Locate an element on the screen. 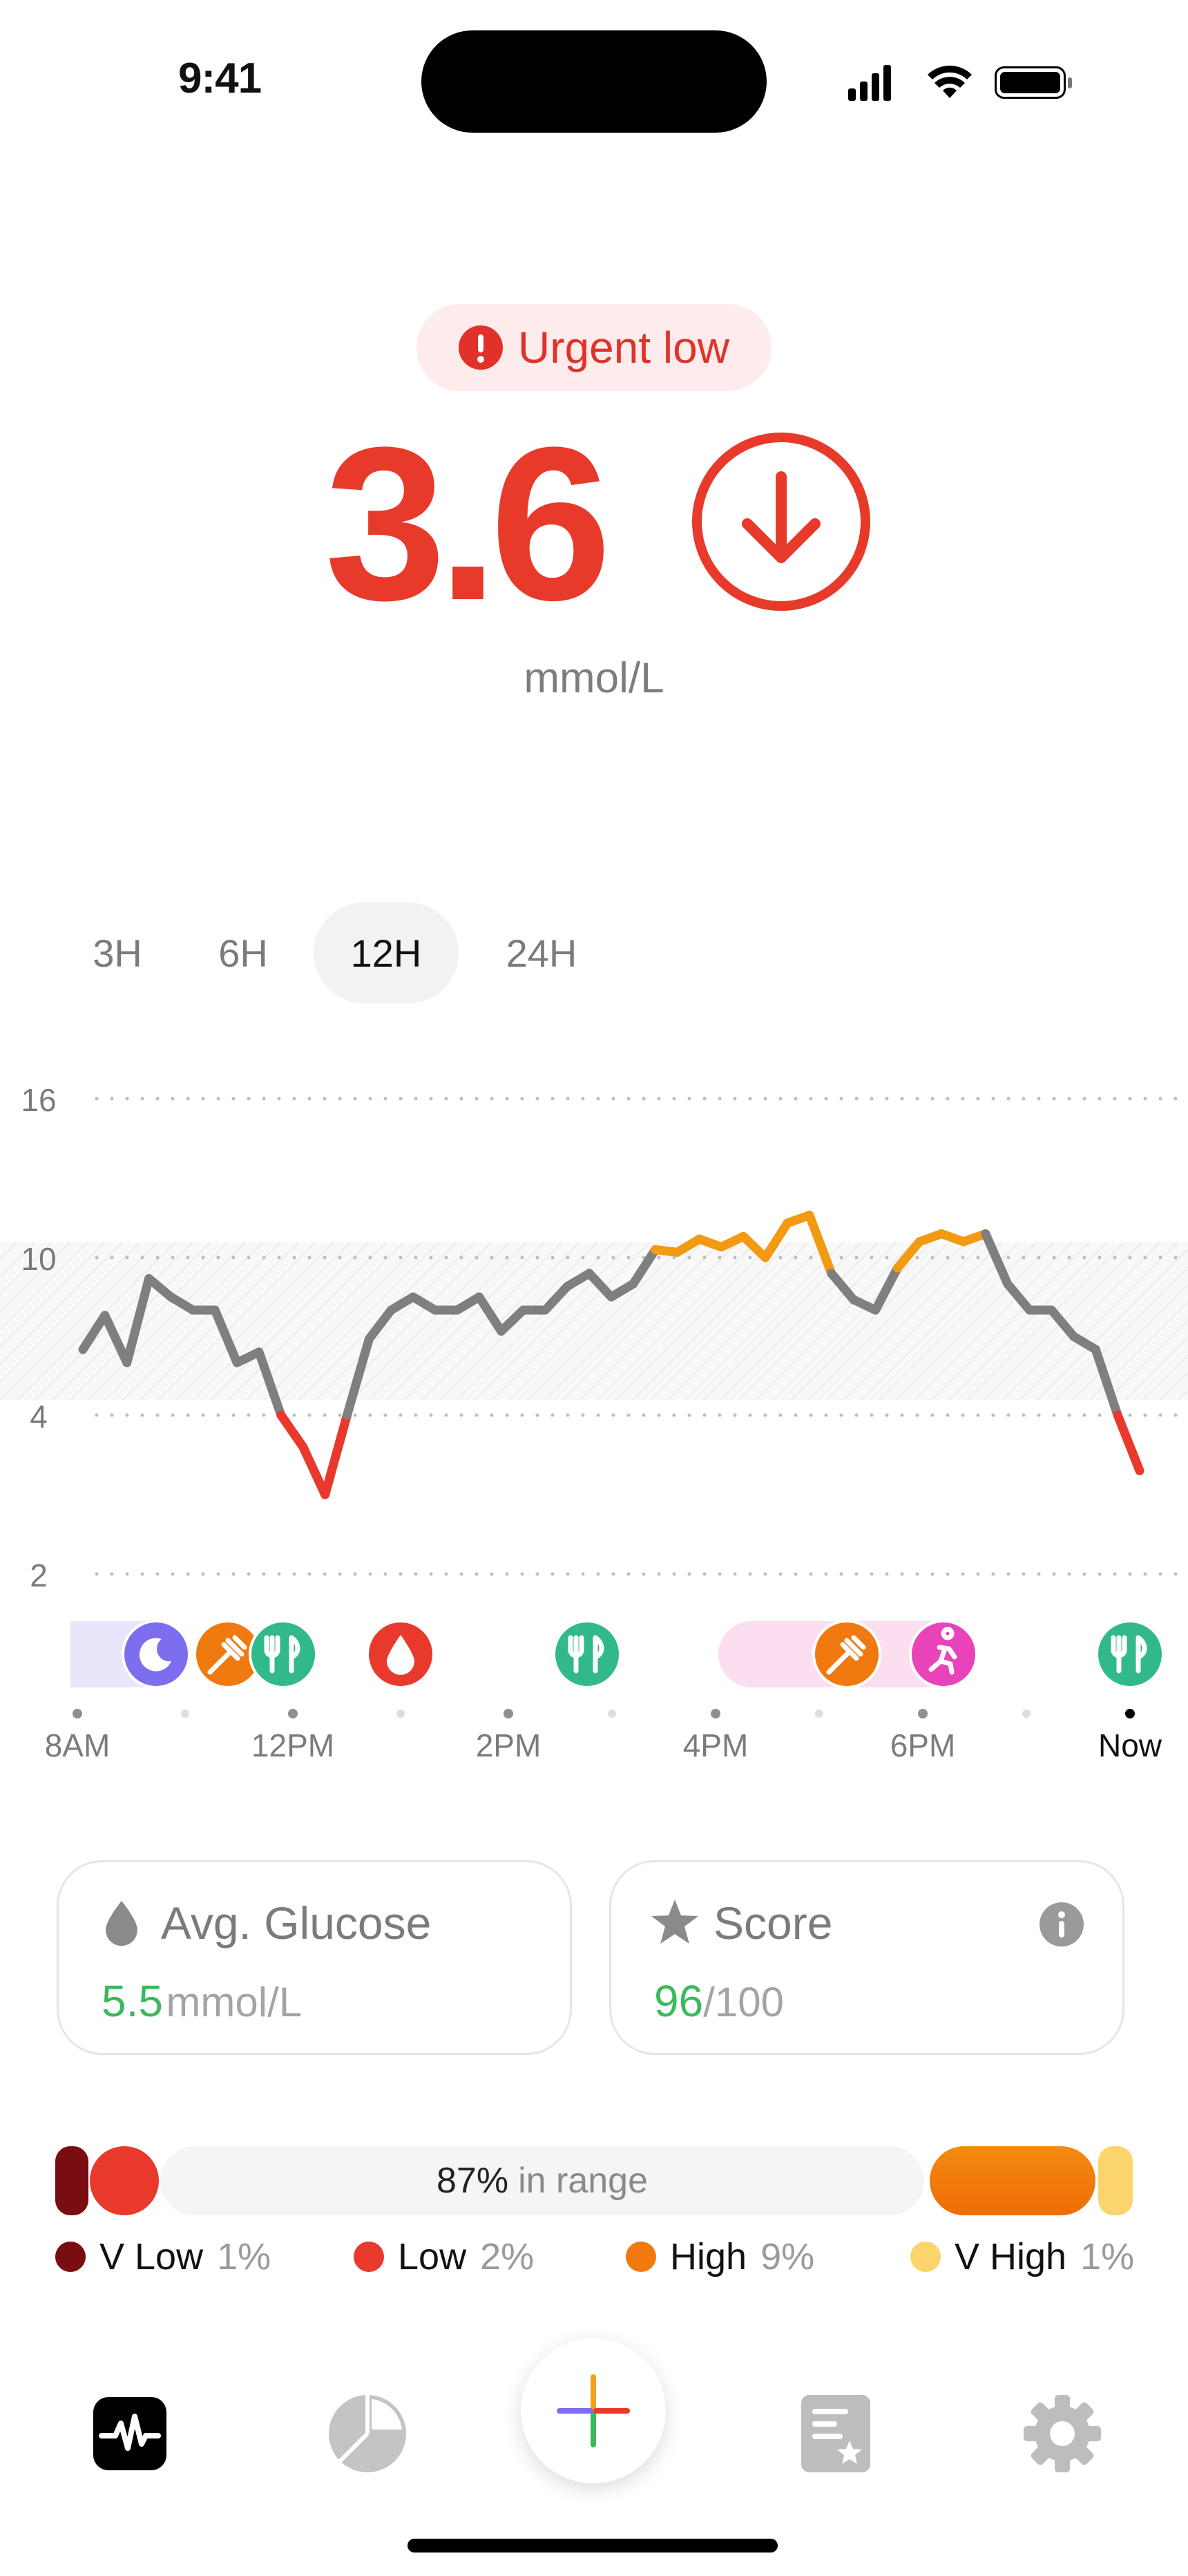  insulin-icon is located at coordinates (846, 1654).